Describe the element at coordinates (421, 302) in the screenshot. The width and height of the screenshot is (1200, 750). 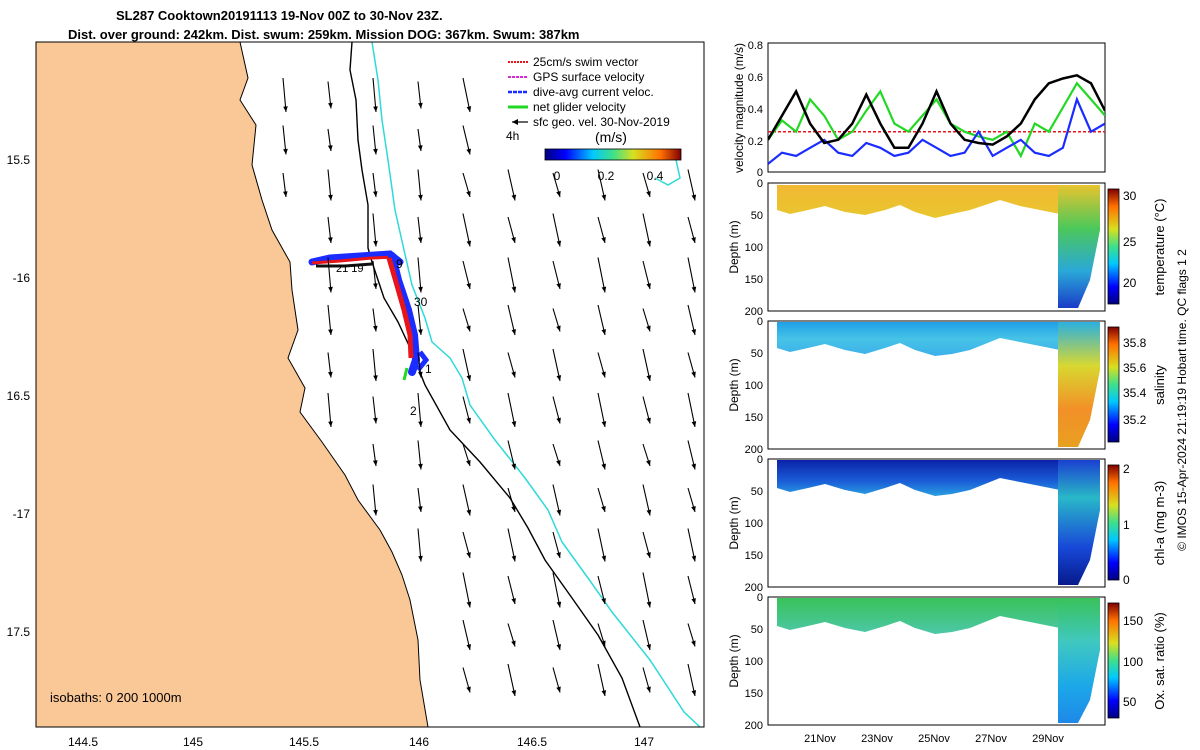
I see `day-label-30: 30` at that location.